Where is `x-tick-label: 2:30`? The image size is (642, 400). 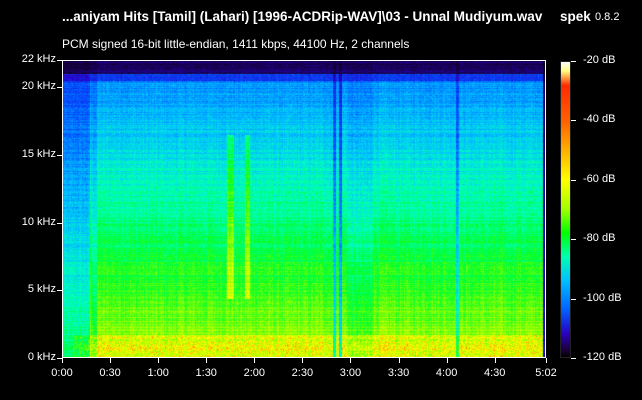
x-tick-label: 2:30 is located at coordinates (302, 373).